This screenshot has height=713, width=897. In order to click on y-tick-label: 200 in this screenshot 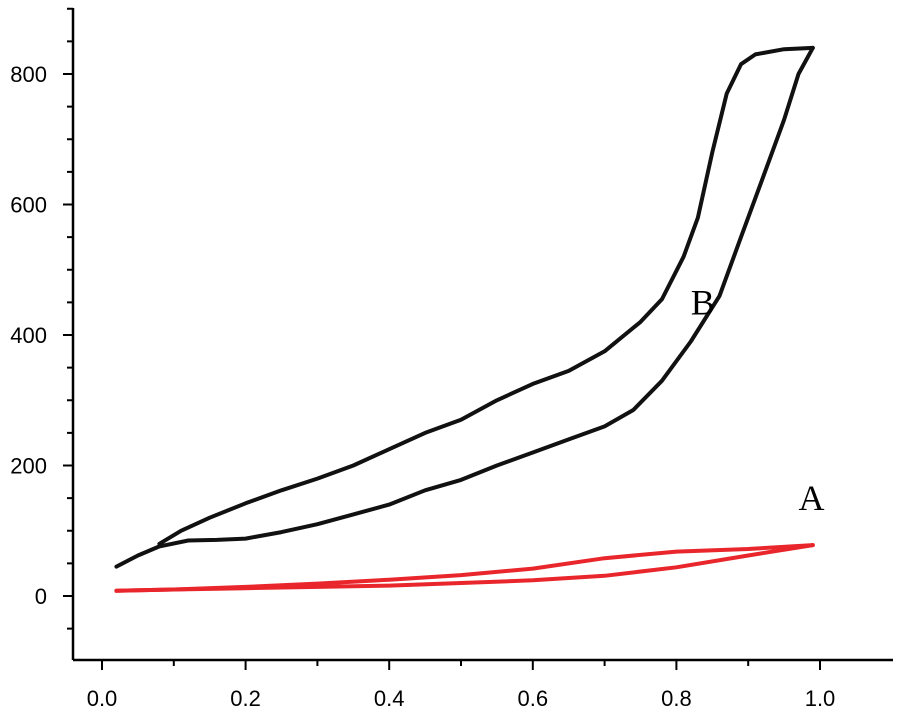, I will do `click(28, 466)`.